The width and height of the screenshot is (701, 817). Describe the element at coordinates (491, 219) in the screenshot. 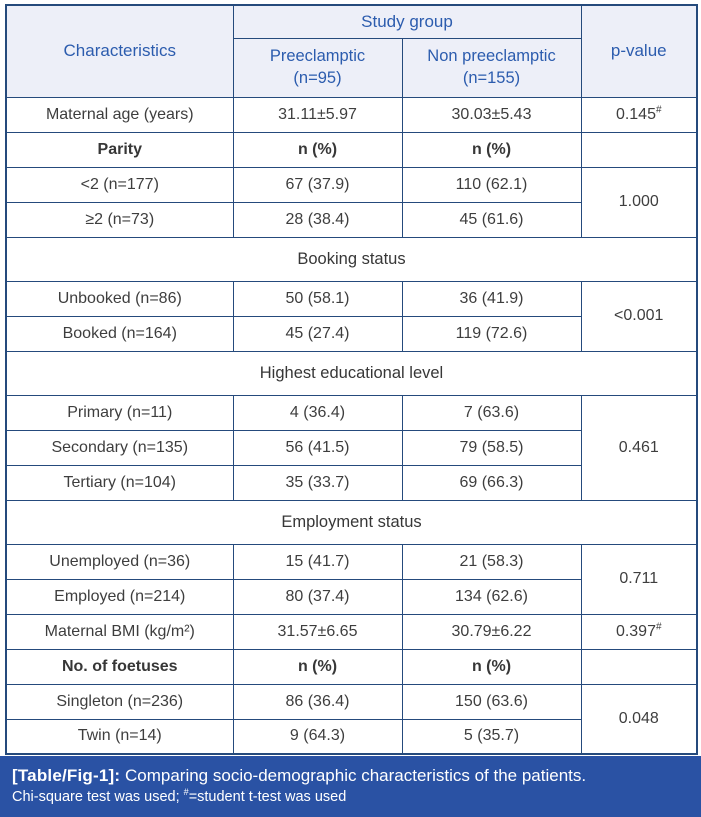

I see `cell-non-preeclamptic: 45 (61.6)` at that location.